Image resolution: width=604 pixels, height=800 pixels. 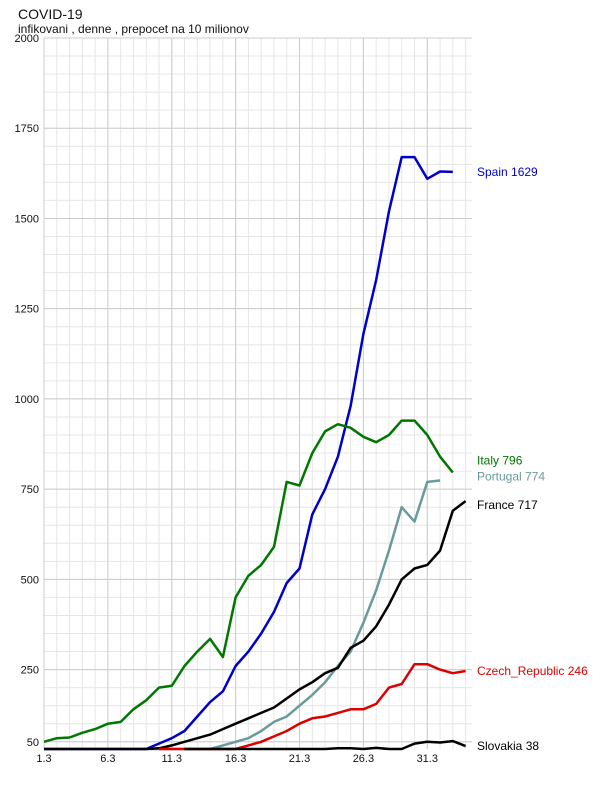 What do you see at coordinates (27, 391) in the screenshot?
I see `y-axis-ticks: 50 250 500 750 1000 1250 1500 1750 2000` at bounding box center [27, 391].